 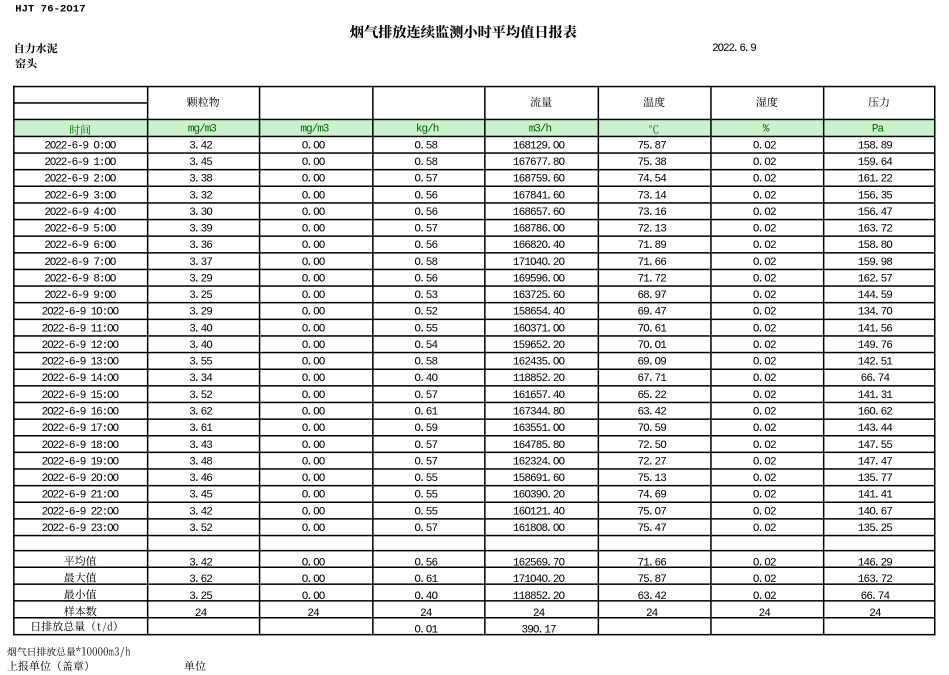 What do you see at coordinates (200, 563) in the screenshot?
I see `svg-text: 3.42` at bounding box center [200, 563].